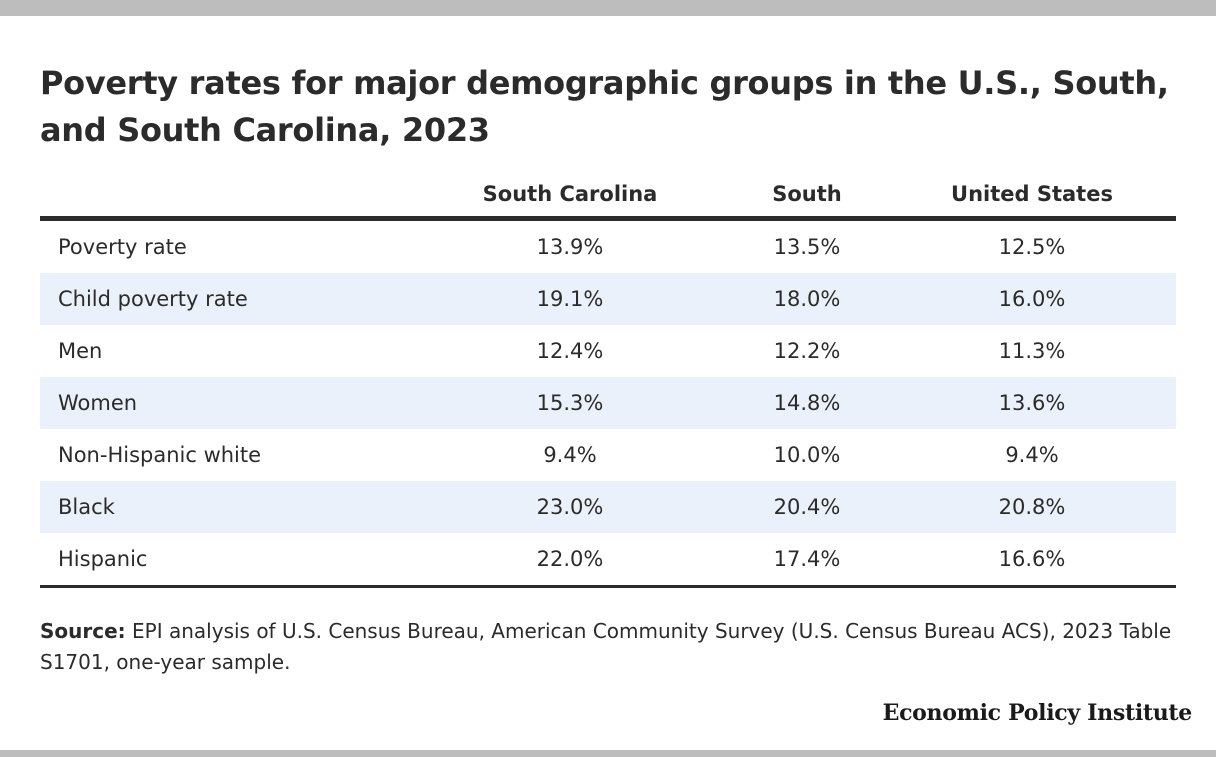 Image resolution: width=1216 pixels, height=757 pixels. I want to click on table-cell: 20.4%, so click(807, 507).